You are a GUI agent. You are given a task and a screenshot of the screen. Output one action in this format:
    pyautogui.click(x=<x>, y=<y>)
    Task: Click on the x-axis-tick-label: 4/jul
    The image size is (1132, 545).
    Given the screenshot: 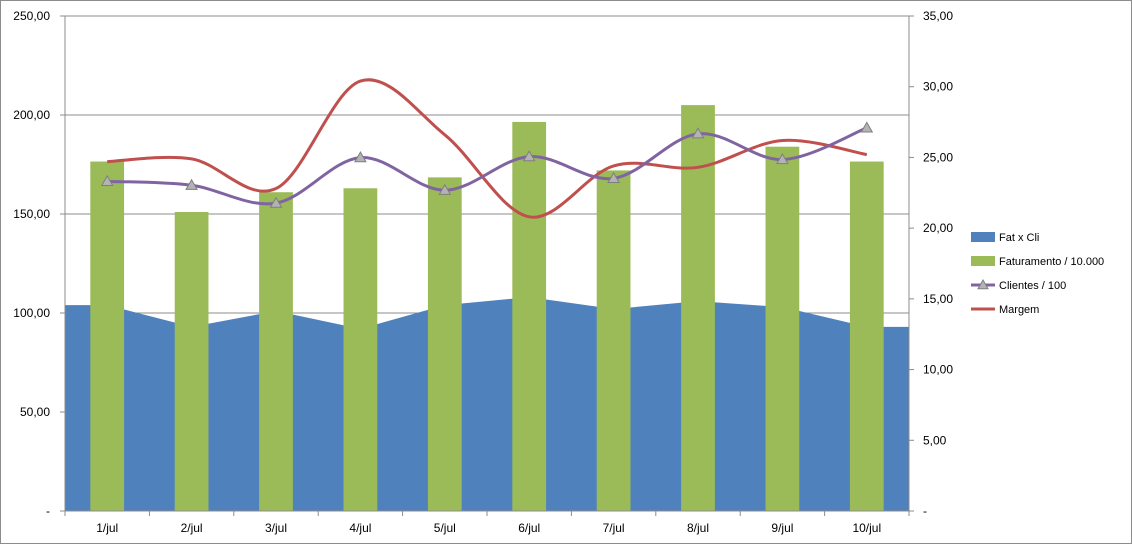 What is the action you would take?
    pyautogui.click(x=360, y=528)
    